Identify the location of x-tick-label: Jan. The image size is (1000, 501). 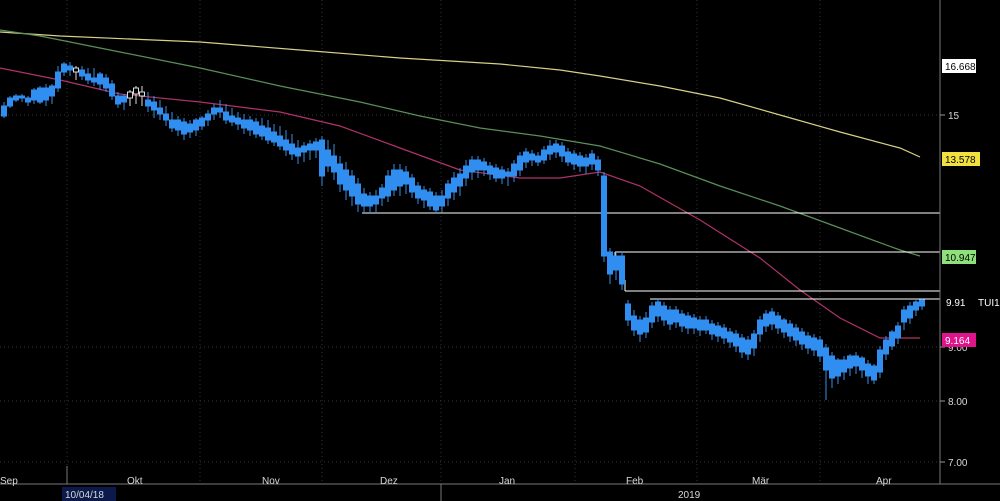
(507, 481).